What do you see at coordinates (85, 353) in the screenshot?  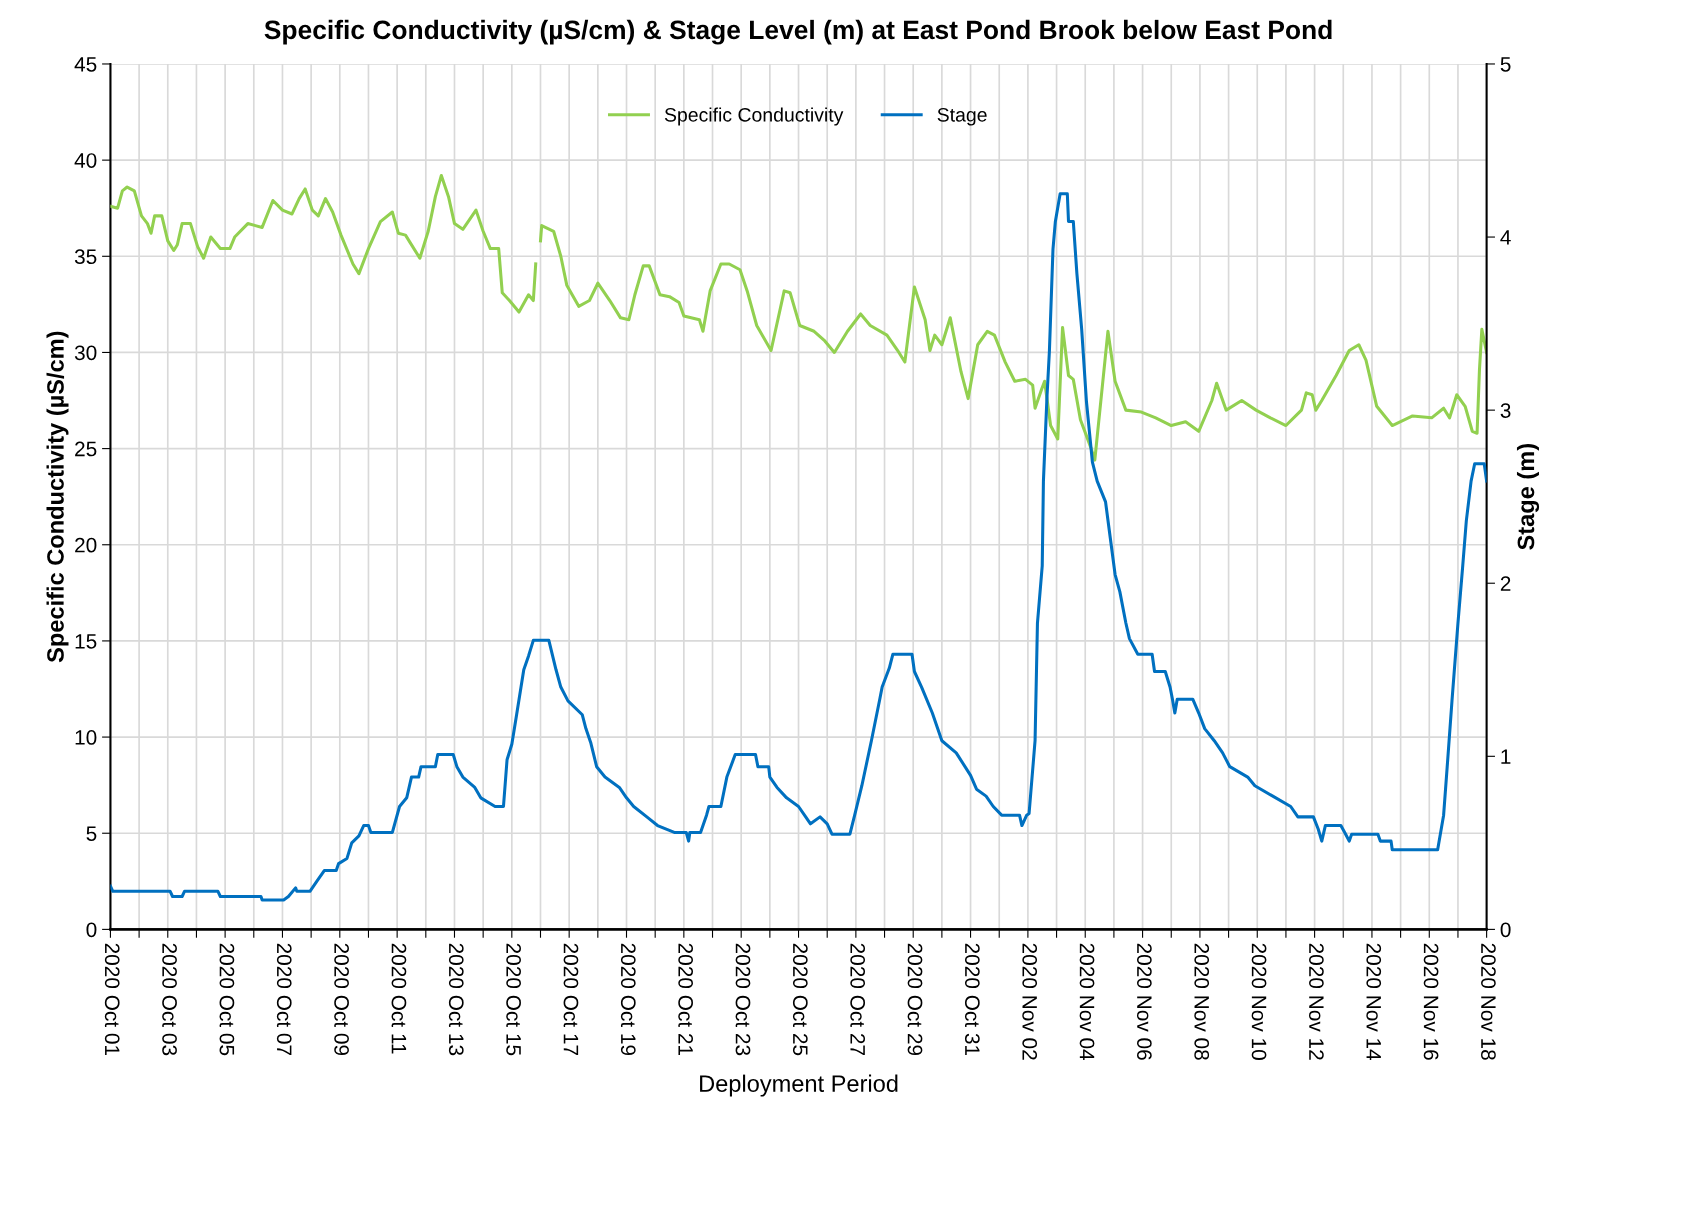 I see `y-tick-label: 30` at bounding box center [85, 353].